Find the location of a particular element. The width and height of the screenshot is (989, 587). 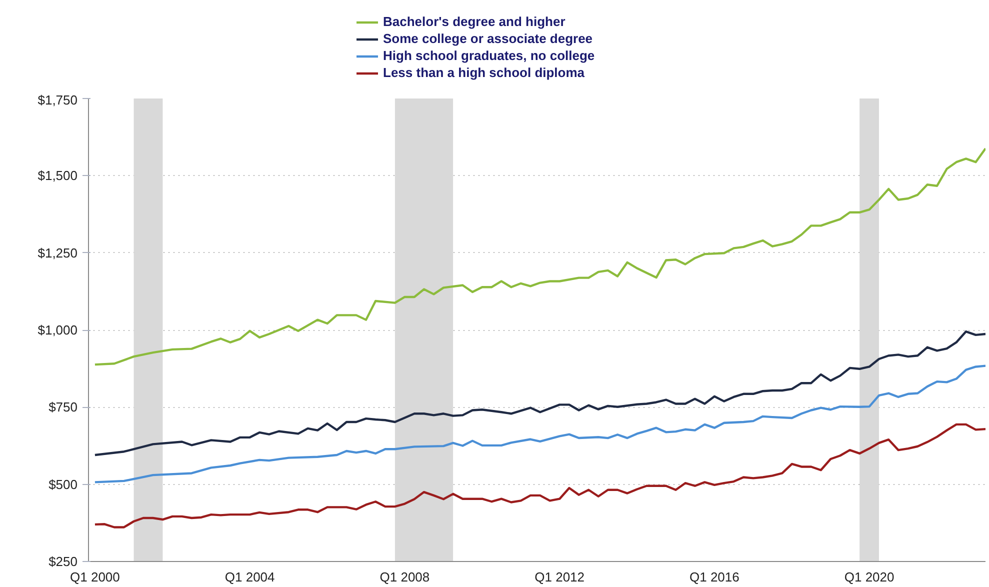

x-tick-label: Q1 2008 is located at coordinates (405, 577).